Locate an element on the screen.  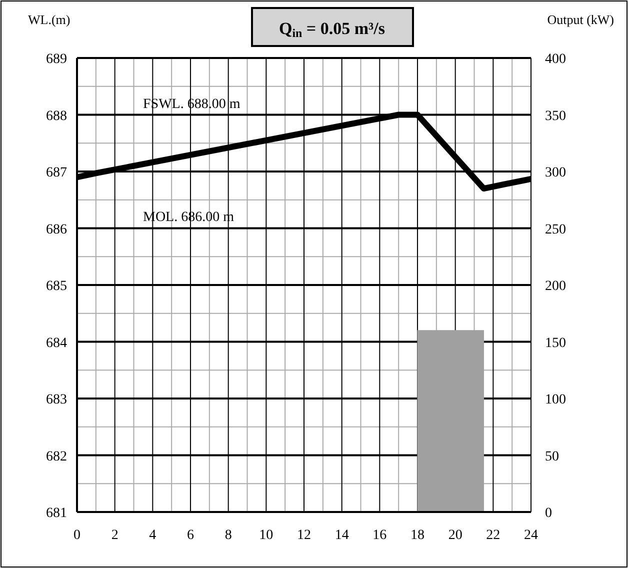
y2-tick-label: 400 is located at coordinates (555, 59).